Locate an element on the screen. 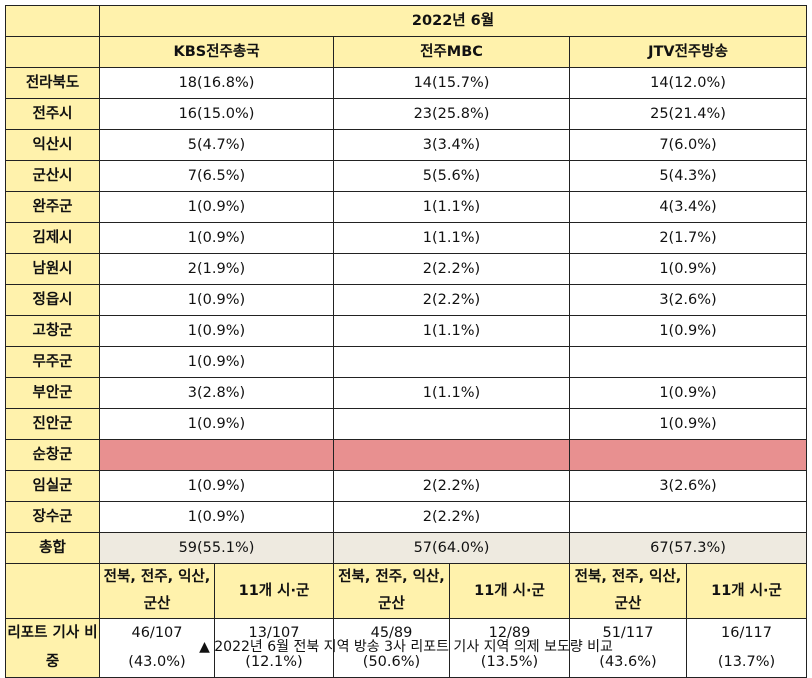  period-header: 2022년 6월 is located at coordinates (453, 21).